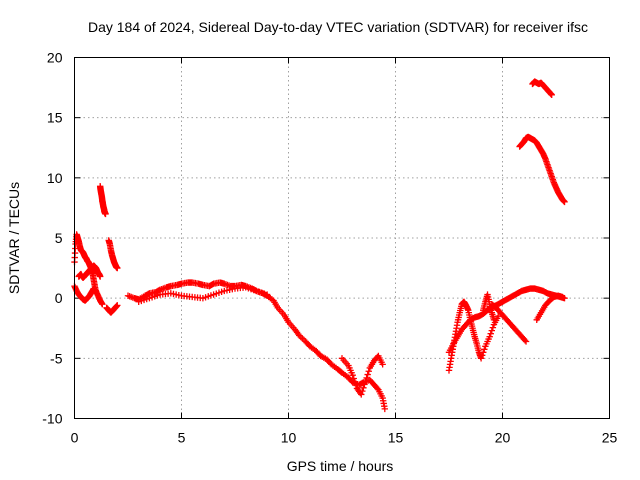  I want to click on y-tick-label: 0, so click(59, 298).